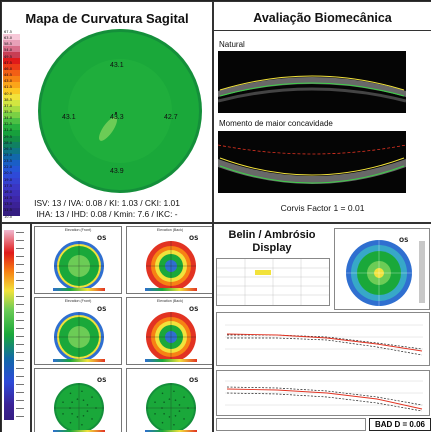  I want to click on natural-front-curve, so click(312, 83).